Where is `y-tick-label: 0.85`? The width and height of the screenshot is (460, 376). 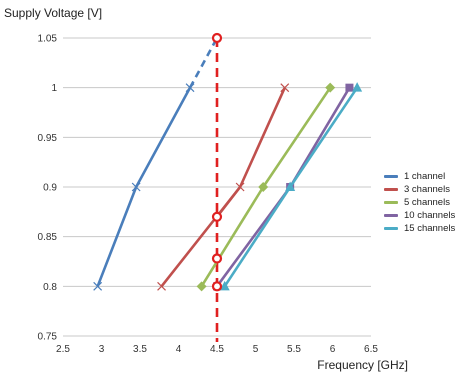
y-tick-label: 0.85 is located at coordinates (48, 237).